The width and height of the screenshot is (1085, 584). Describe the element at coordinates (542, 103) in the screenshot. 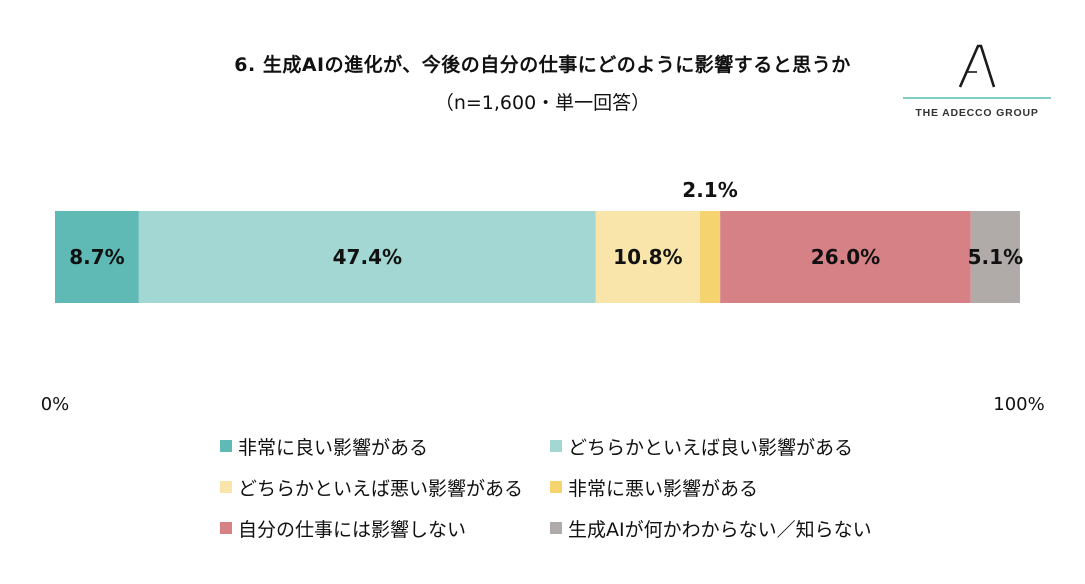

I see `chart-subtitle: （n=1,600・単一回答）` at that location.